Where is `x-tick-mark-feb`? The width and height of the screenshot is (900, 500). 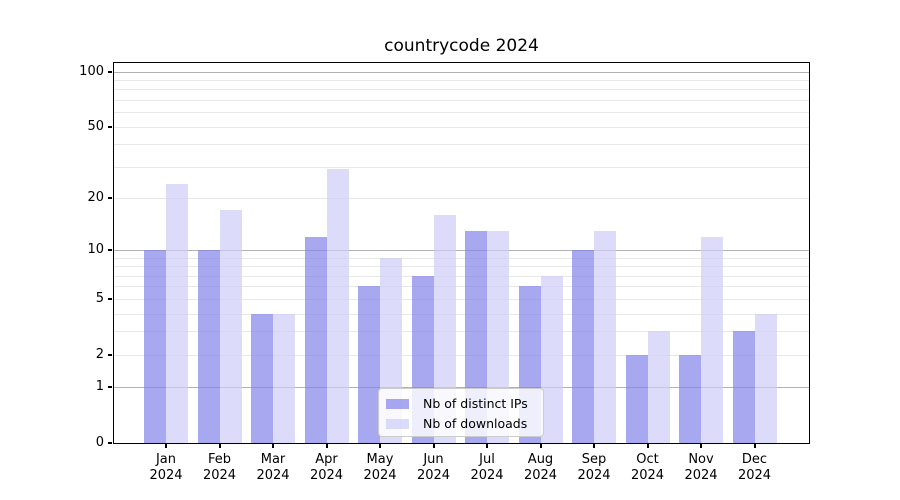 x-tick-mark-feb is located at coordinates (219, 446).